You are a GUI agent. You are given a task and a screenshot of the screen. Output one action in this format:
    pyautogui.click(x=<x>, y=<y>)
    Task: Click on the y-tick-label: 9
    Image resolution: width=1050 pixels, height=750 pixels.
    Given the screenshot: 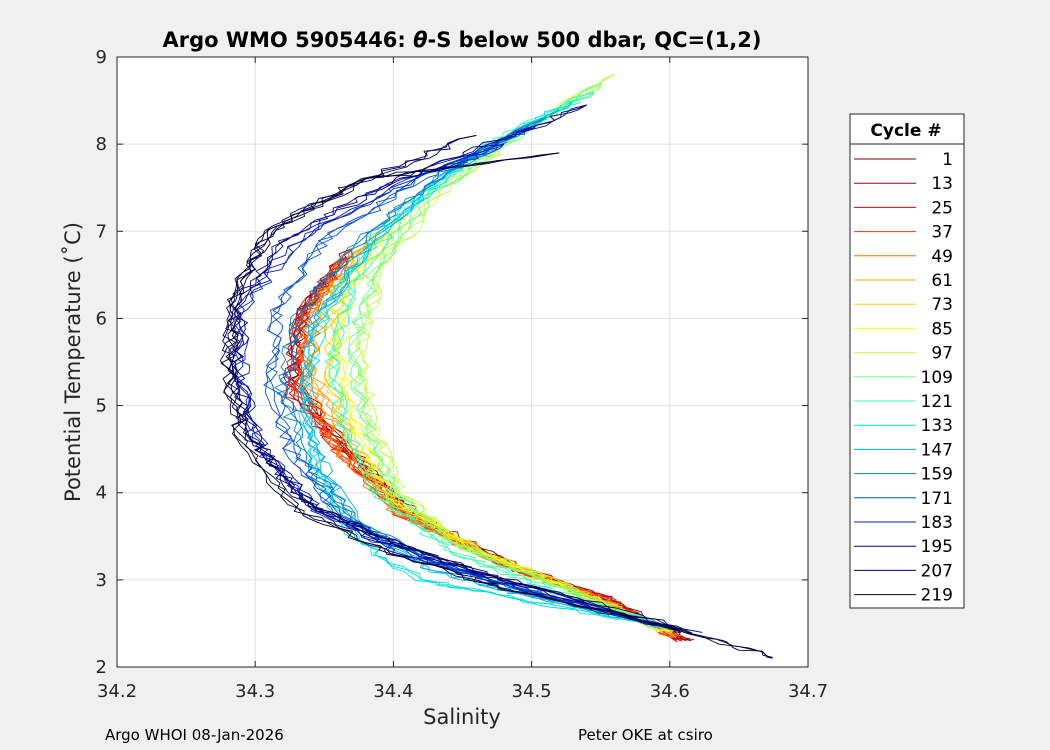 What is the action you would take?
    pyautogui.click(x=101, y=57)
    